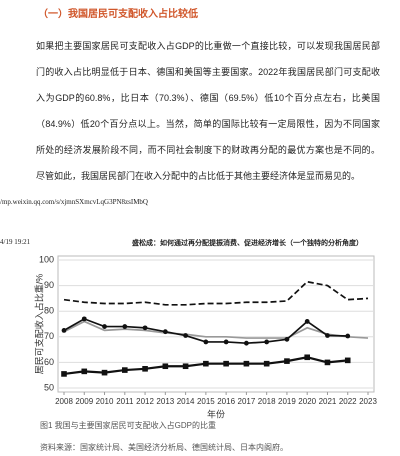  I want to click on y-tick-label: 80, so click(49, 311).